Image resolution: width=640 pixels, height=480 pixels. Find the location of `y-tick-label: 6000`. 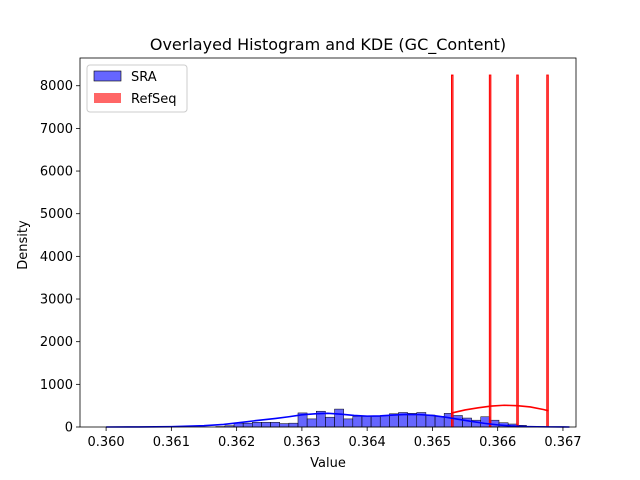

y-tick-label: 6000 is located at coordinates (56, 172).